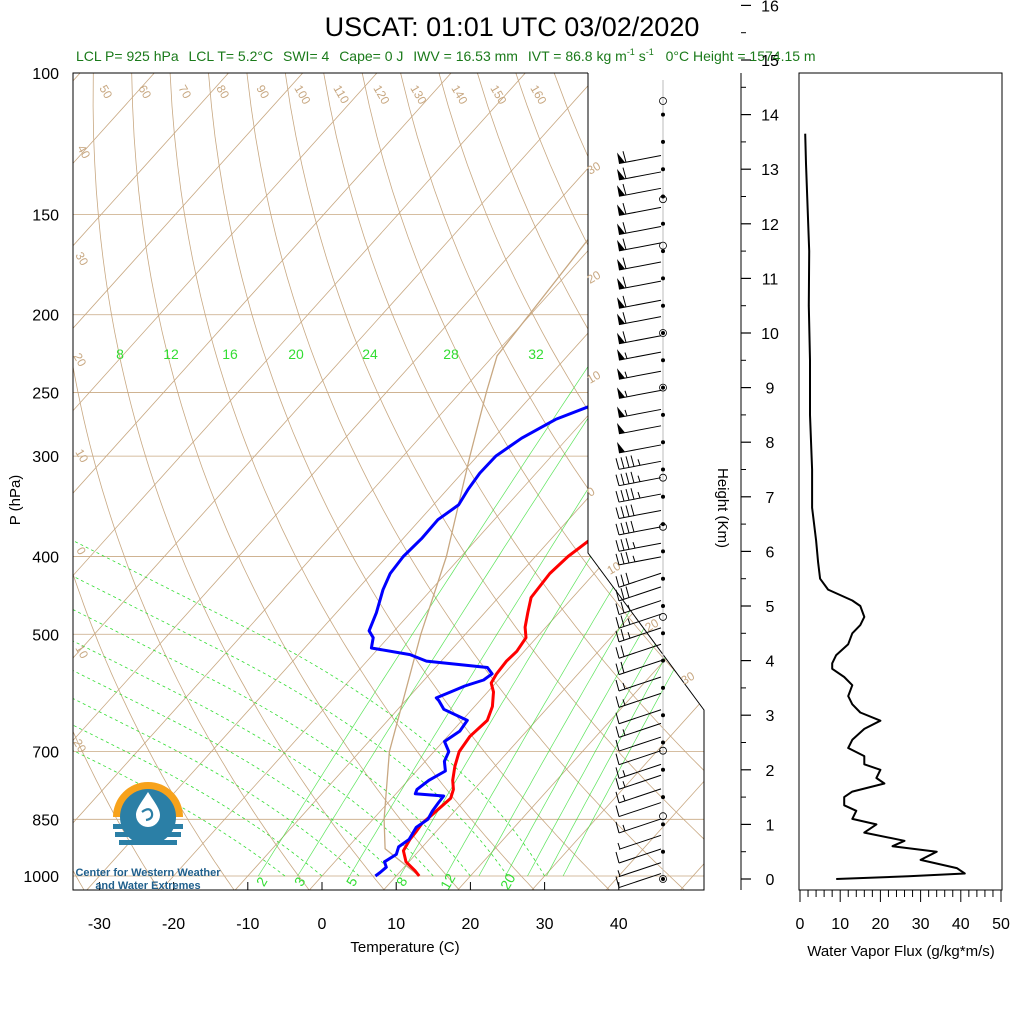  I want to click on height-tick-label: 12, so click(770, 225).